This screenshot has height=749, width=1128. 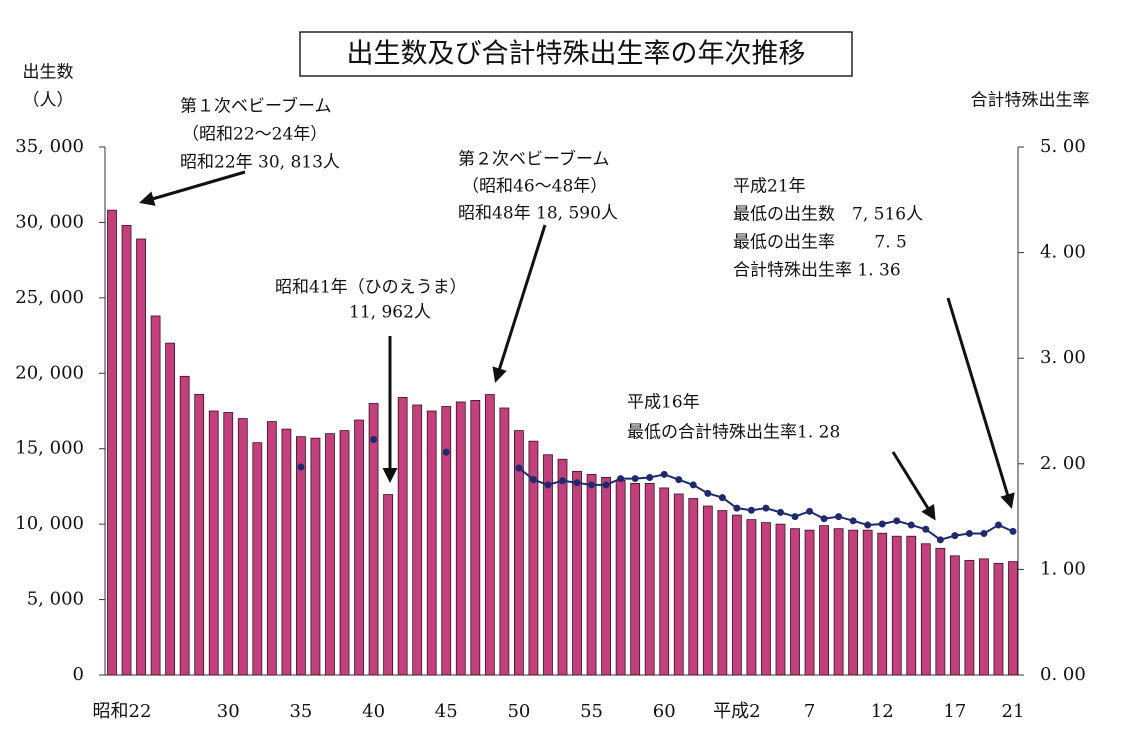 What do you see at coordinates (371, 288) in the screenshot?
I see `annotation: 昭和41年（ひのえうま）` at bounding box center [371, 288].